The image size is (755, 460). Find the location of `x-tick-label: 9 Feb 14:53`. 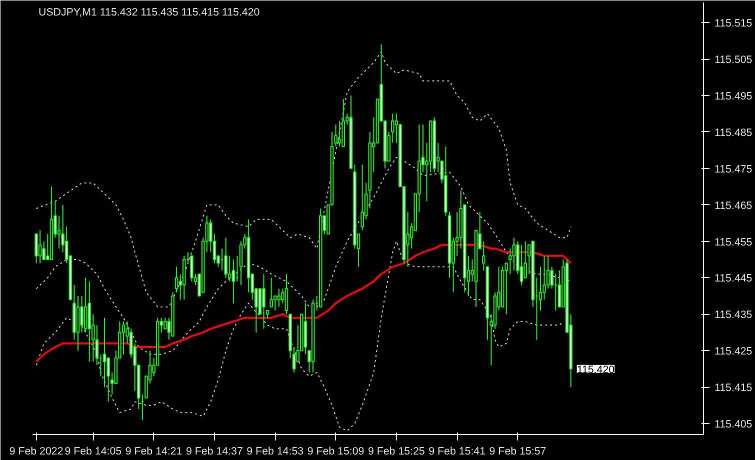

x-tick-label: 9 Feb 14:53 is located at coordinates (275, 452).